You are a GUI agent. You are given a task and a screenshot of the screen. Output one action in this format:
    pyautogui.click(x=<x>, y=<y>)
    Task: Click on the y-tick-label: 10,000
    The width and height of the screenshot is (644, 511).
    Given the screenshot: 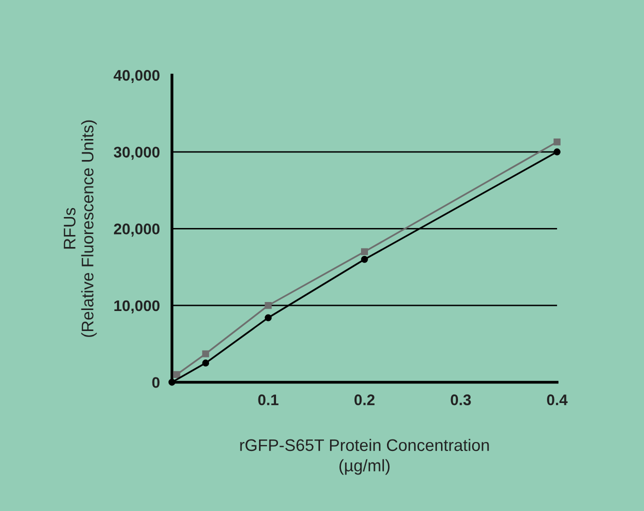 What is the action you would take?
    pyautogui.click(x=137, y=307)
    